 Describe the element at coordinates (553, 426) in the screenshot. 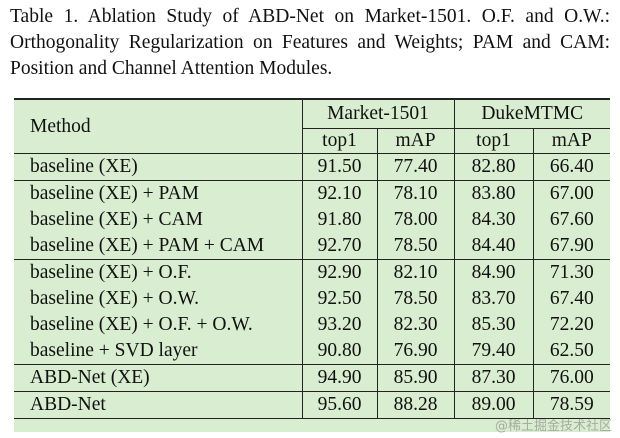

I see `watermark: @稀土掘金技术社区` at that location.